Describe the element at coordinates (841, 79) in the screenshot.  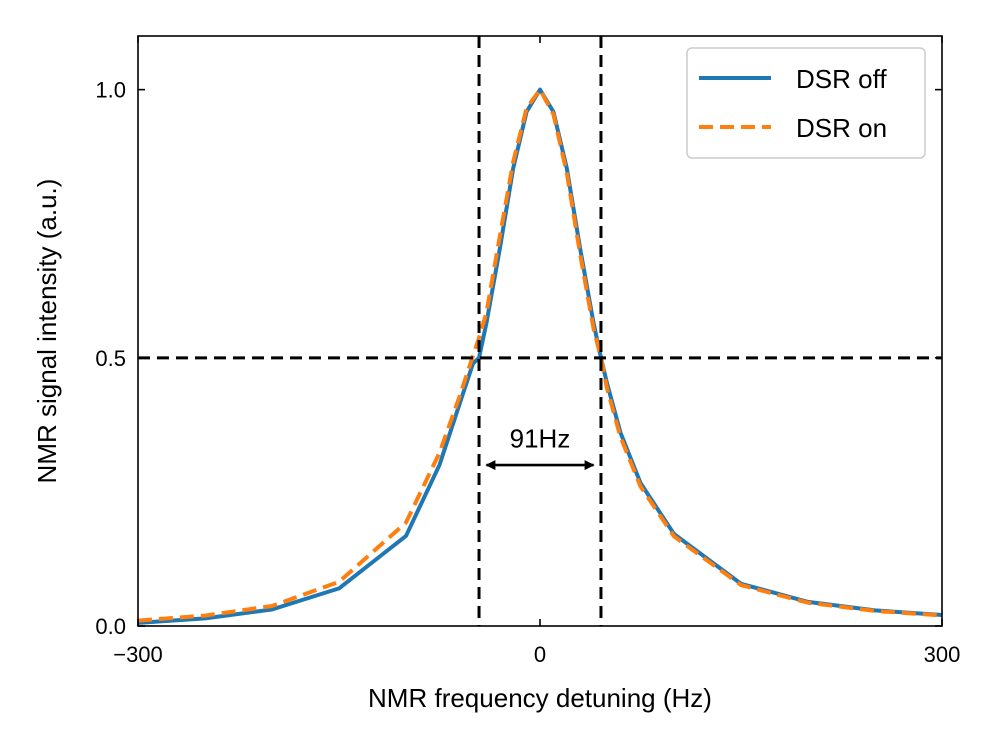
I see `legend-label-dsr-off: DSR off` at that location.